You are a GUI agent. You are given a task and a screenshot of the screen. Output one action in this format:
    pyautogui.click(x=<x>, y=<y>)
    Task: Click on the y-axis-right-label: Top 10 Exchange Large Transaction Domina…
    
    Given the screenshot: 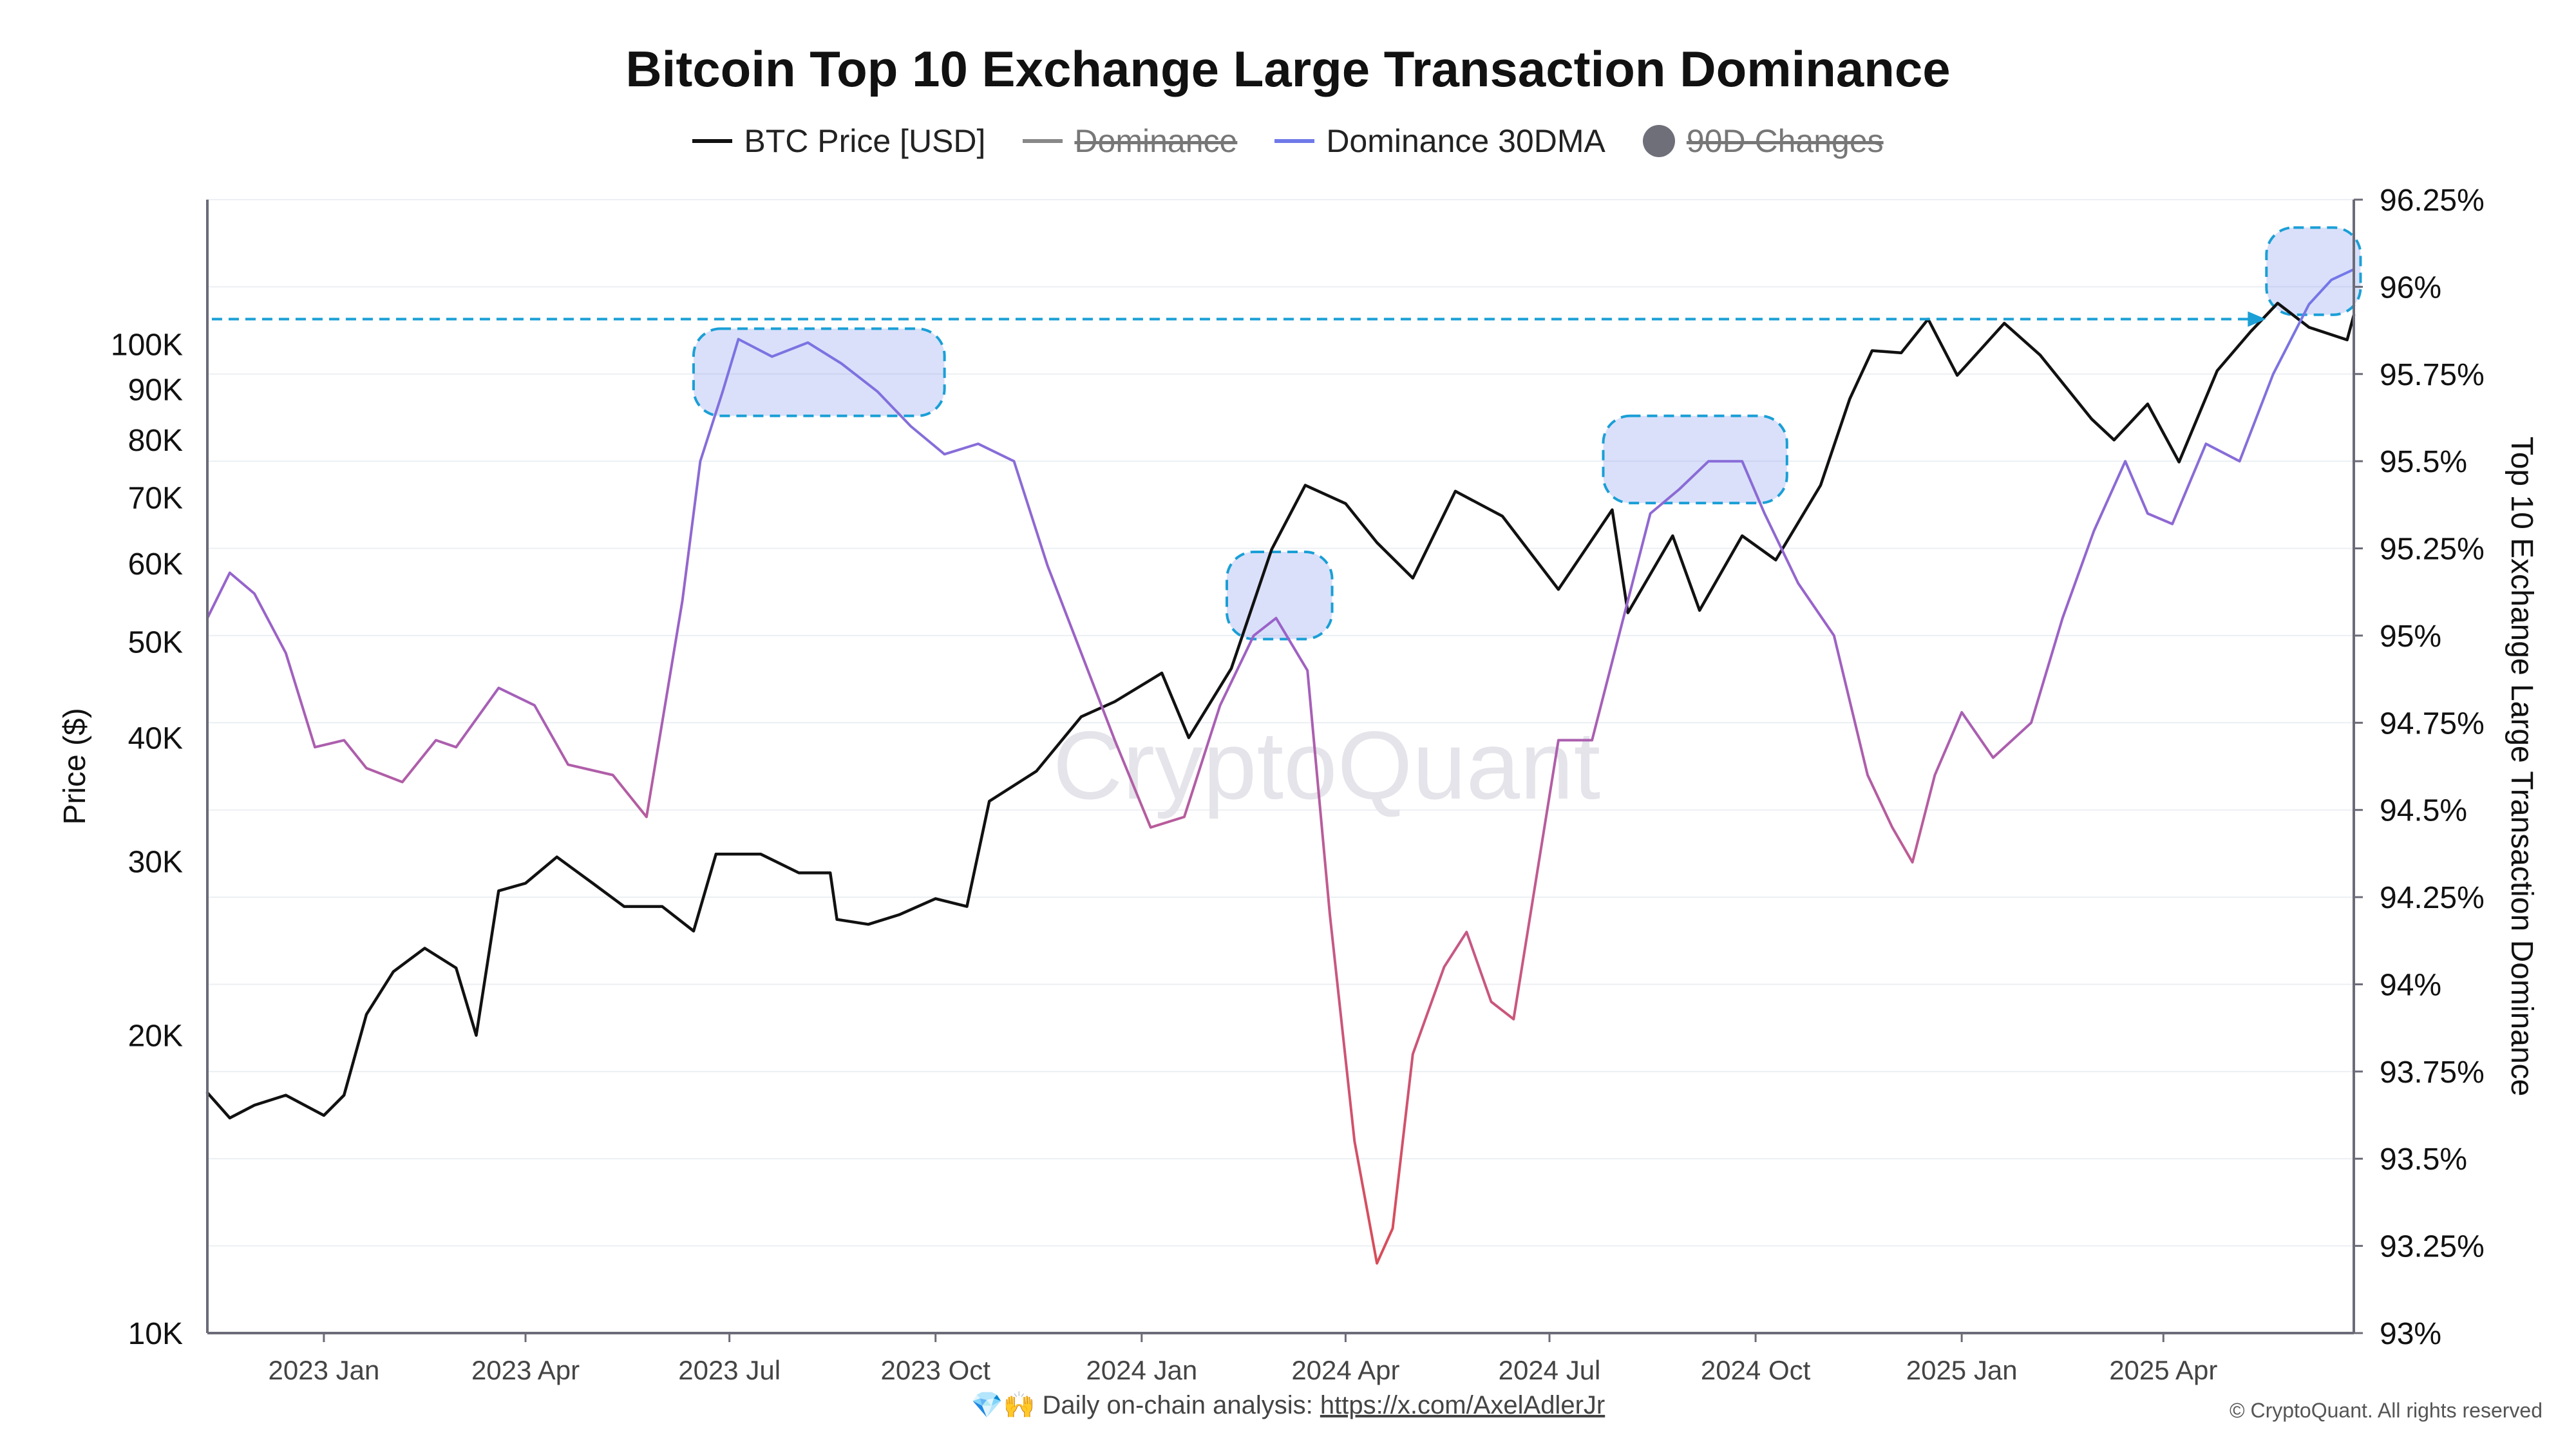 What is the action you would take?
    pyautogui.click(x=2522, y=767)
    